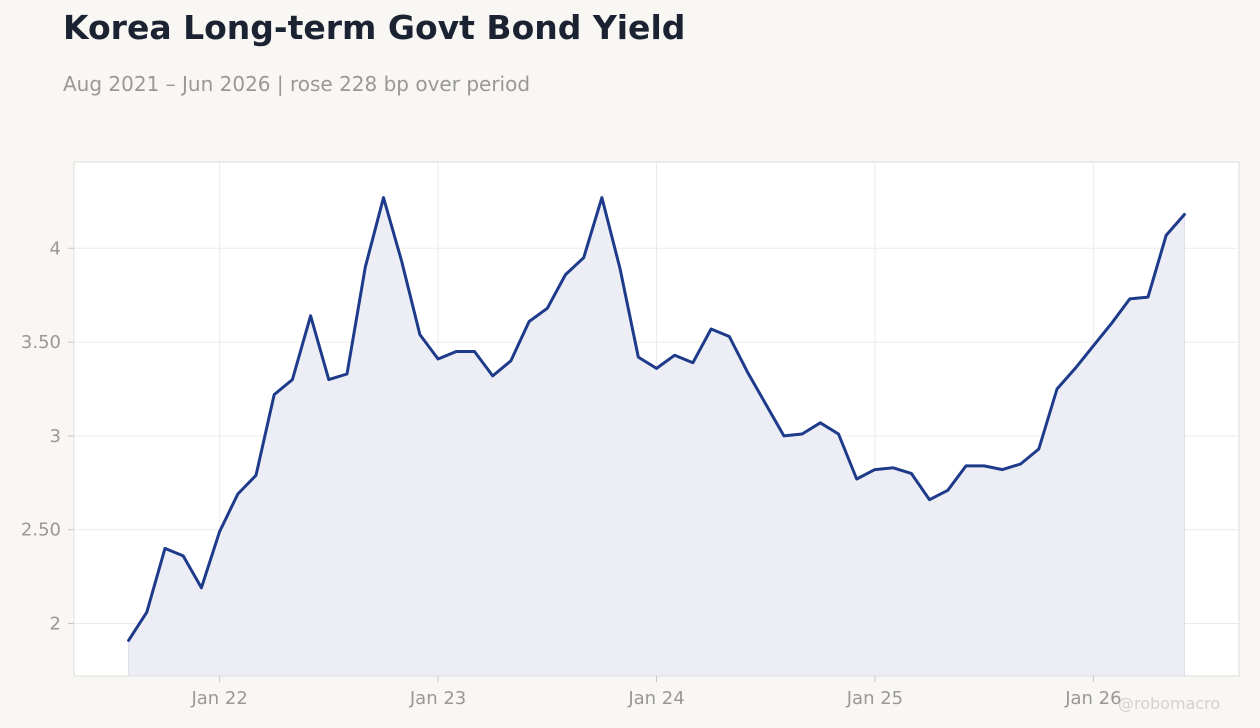 This screenshot has width=1260, height=728. What do you see at coordinates (374, 27) in the screenshot?
I see `chart-title: Korea Long-term Govt Bond Yield` at bounding box center [374, 27].